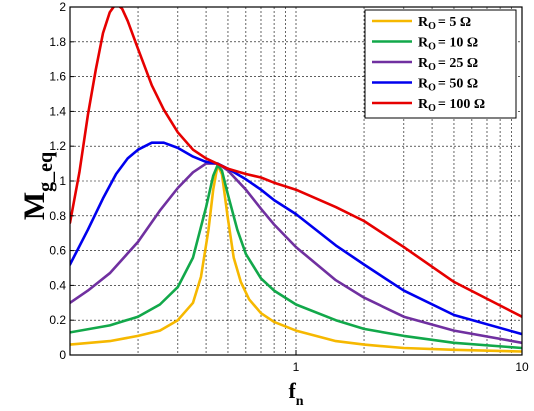 Image resolution: width=534 pixels, height=411 pixels. Describe the element at coordinates (57, 146) in the screenshot. I see `y-tick-label: 1.2` at that location.